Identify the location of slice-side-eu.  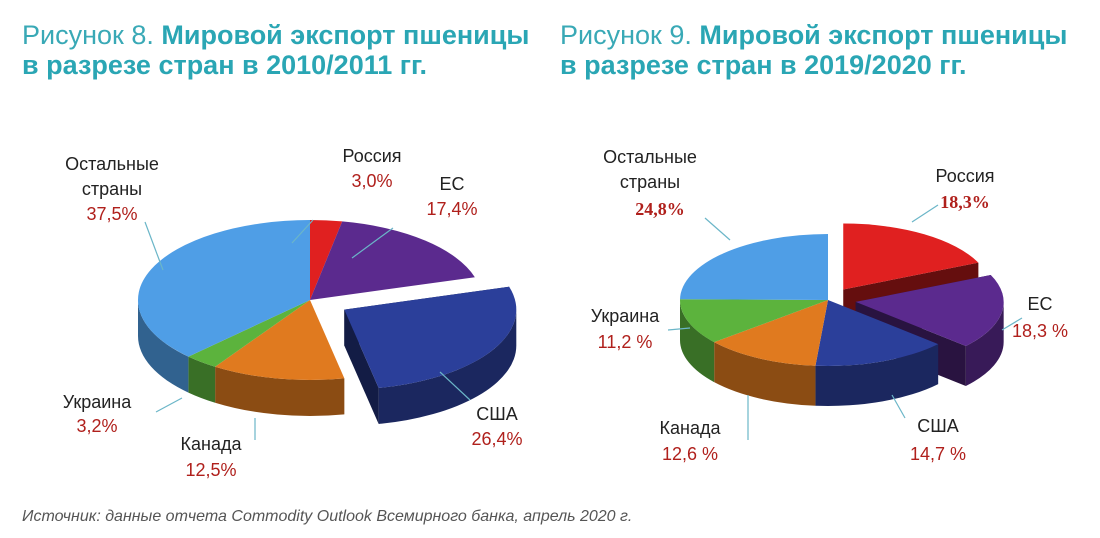
(984, 344).